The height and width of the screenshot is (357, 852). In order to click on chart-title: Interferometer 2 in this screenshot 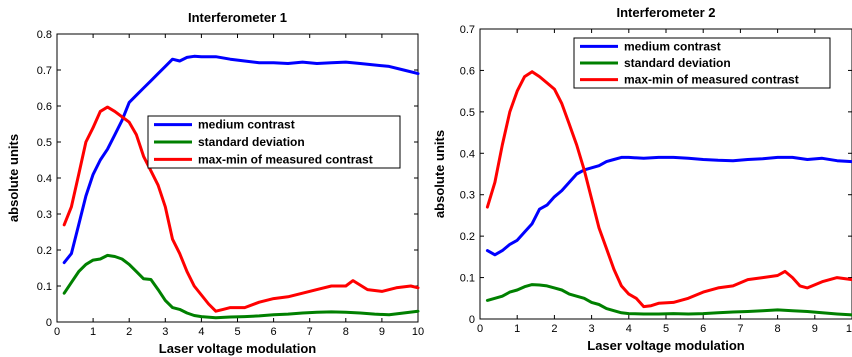, I will do `click(666, 12)`.